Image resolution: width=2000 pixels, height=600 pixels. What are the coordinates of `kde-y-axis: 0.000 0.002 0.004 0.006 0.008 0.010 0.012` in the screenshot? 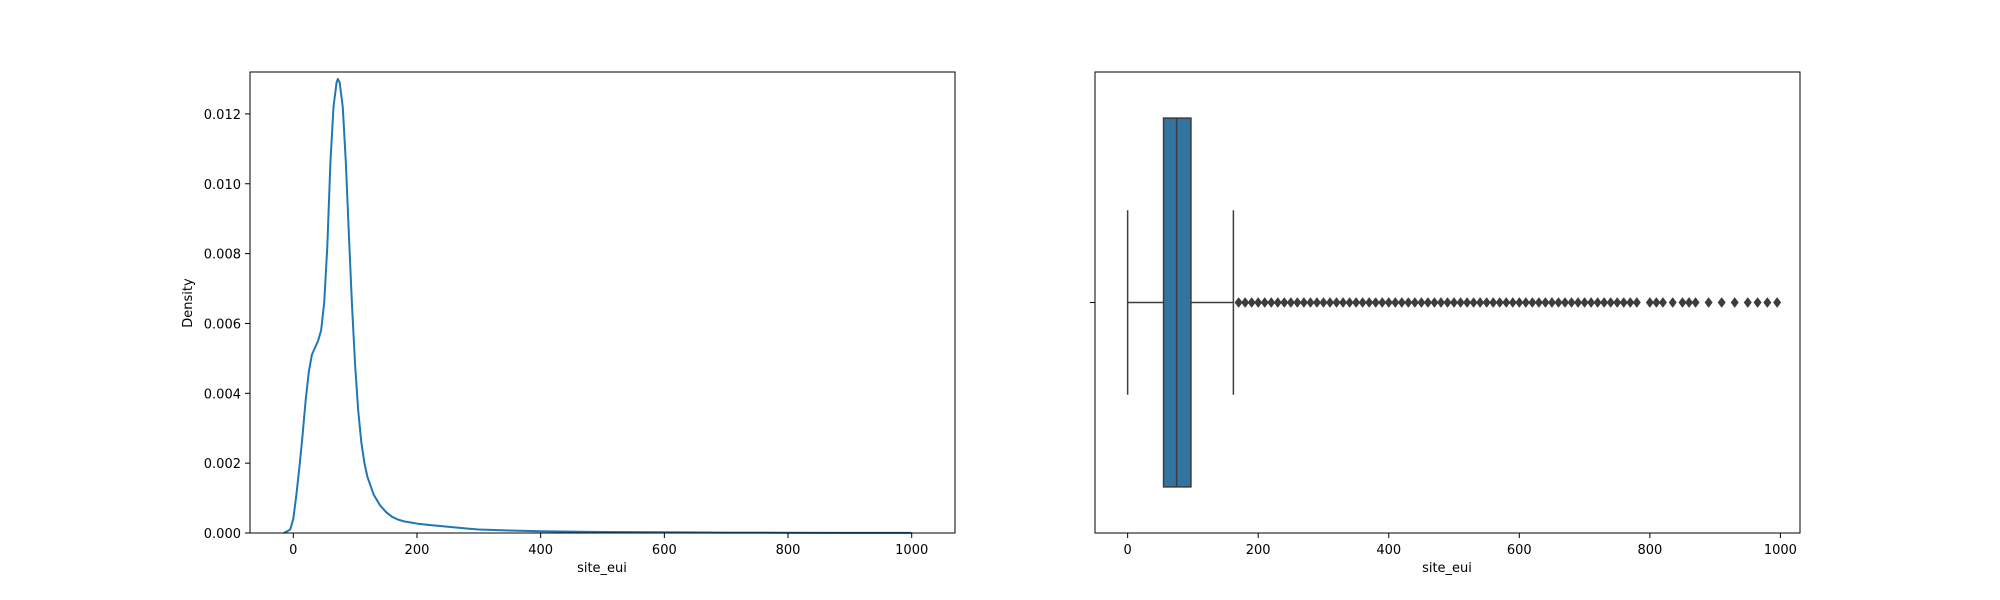 It's located at (227, 325).